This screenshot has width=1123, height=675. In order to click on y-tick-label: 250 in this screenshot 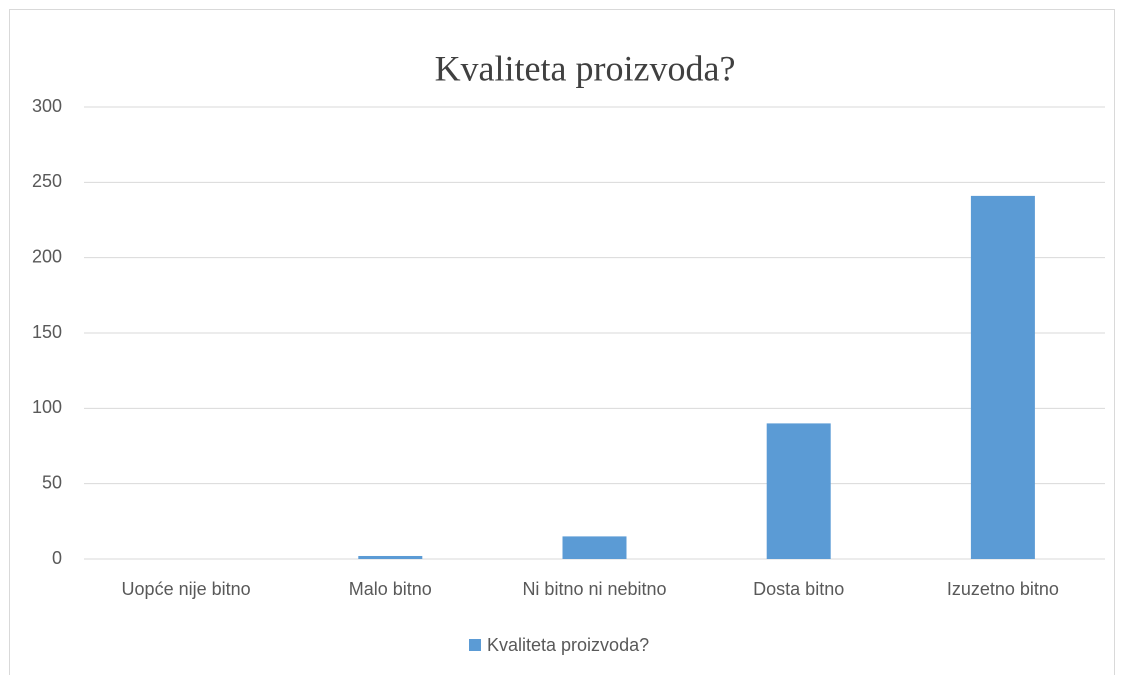, I will do `click(47, 181)`.